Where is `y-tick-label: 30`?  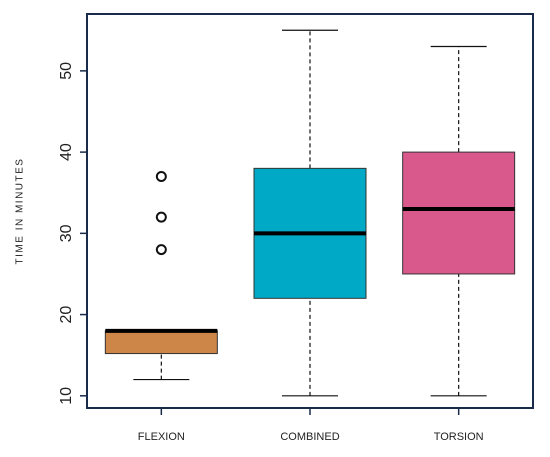 y-tick-label: 30 is located at coordinates (66, 233).